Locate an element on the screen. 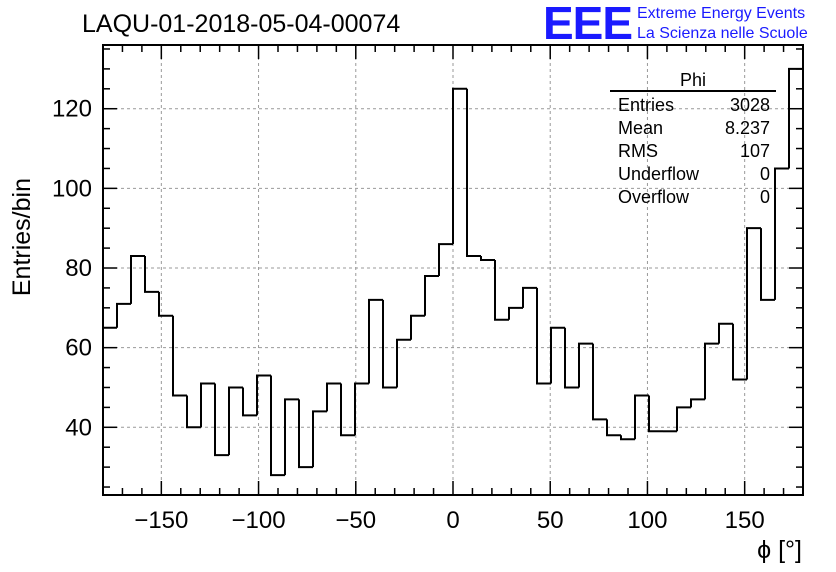  stats-row-underflow: Underflow 0 is located at coordinates (693, 174).